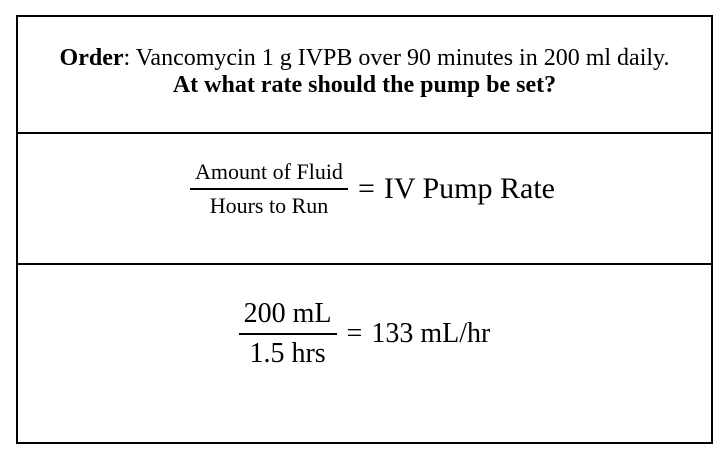 This screenshot has height=475, width=727. What do you see at coordinates (269, 205) in the screenshot?
I see `formula-denominator: Hours to Run` at bounding box center [269, 205].